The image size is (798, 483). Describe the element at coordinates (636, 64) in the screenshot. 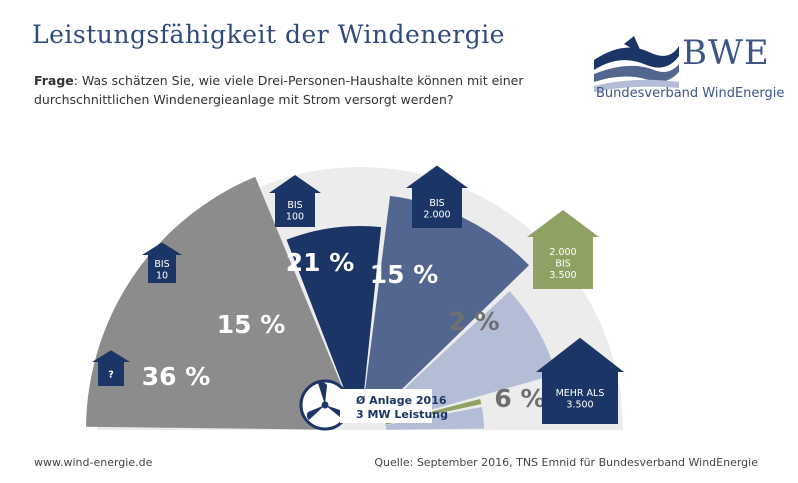

I see `bwe-logo-mark` at that location.